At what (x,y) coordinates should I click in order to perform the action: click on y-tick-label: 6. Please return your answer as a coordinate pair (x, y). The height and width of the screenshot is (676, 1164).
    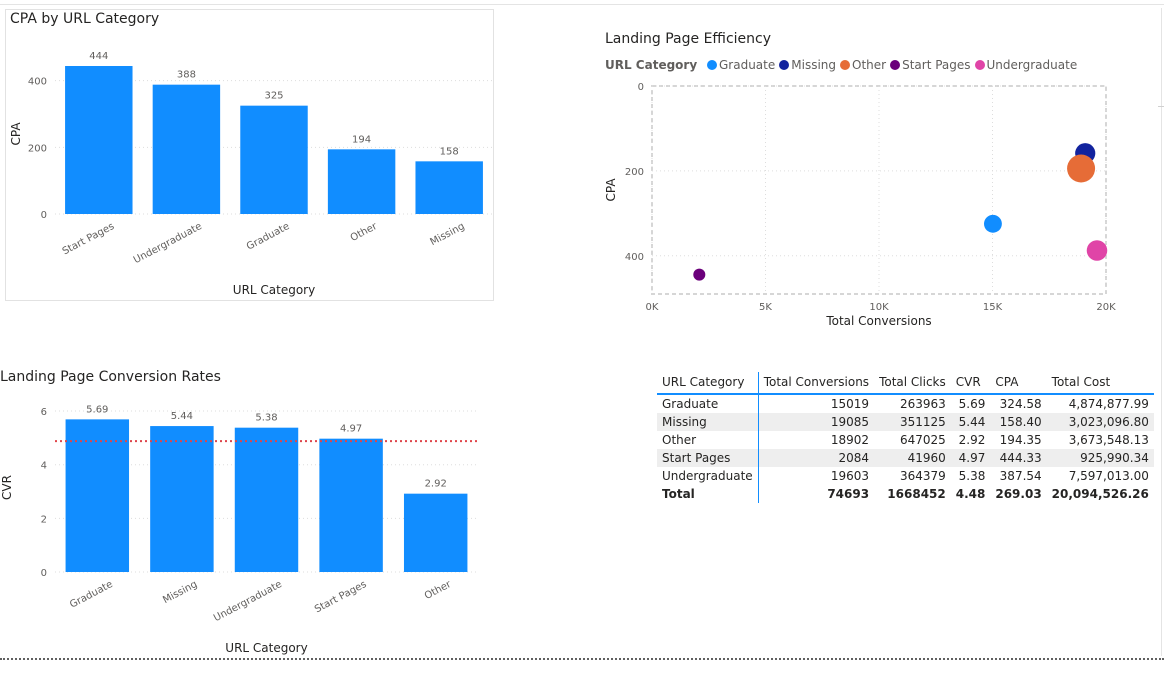
    Looking at the image, I should click on (44, 412).